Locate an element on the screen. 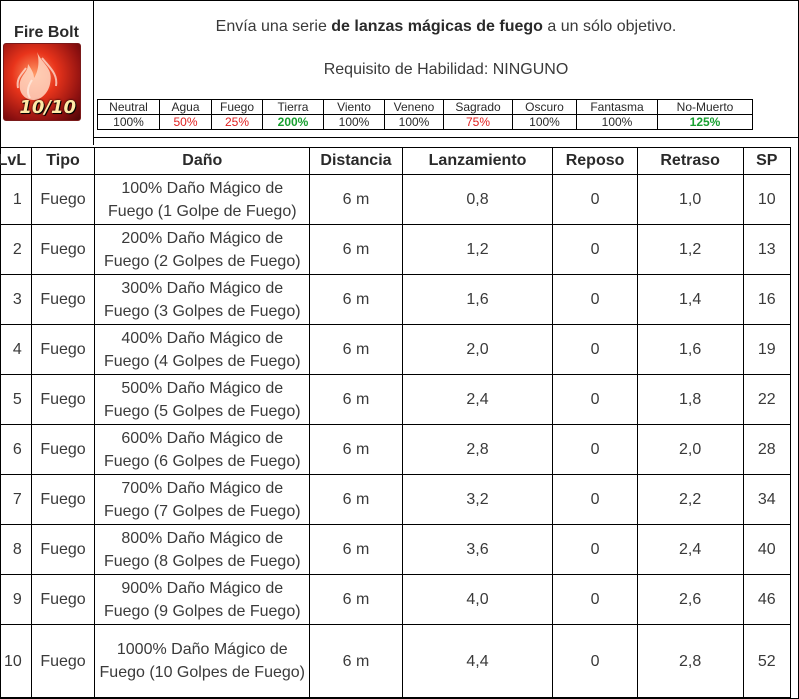 The image size is (799, 699). cell-delay: 1,0 is located at coordinates (690, 199).